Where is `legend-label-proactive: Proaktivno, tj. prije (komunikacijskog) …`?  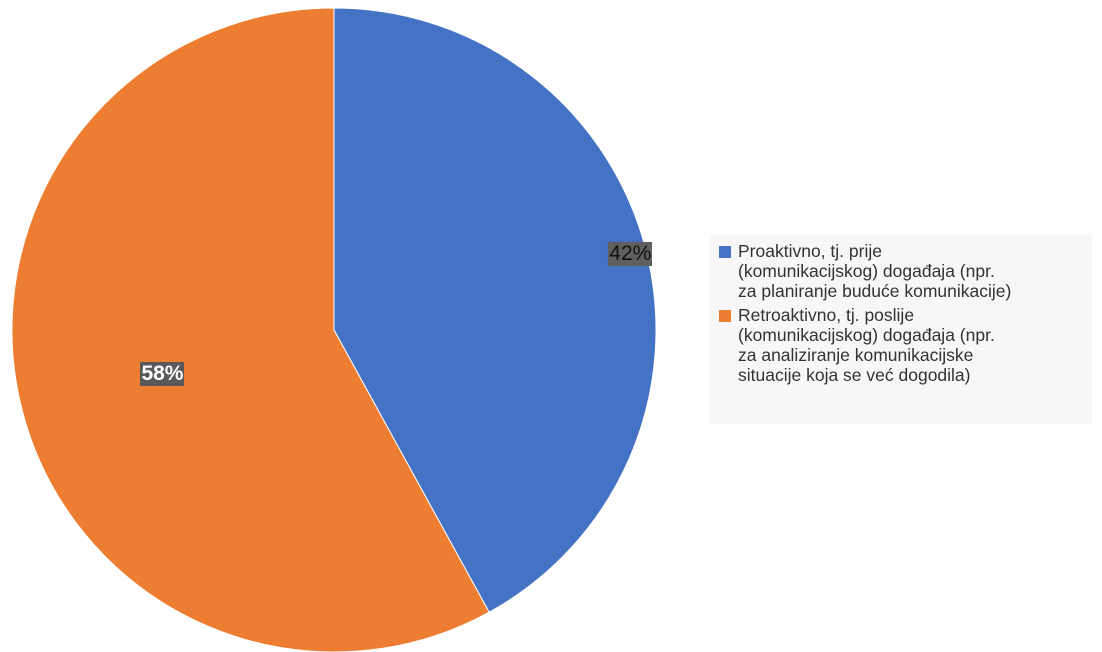 legend-label-proactive: Proaktivno, tj. prije (komunikacijskog) … is located at coordinates (875, 271).